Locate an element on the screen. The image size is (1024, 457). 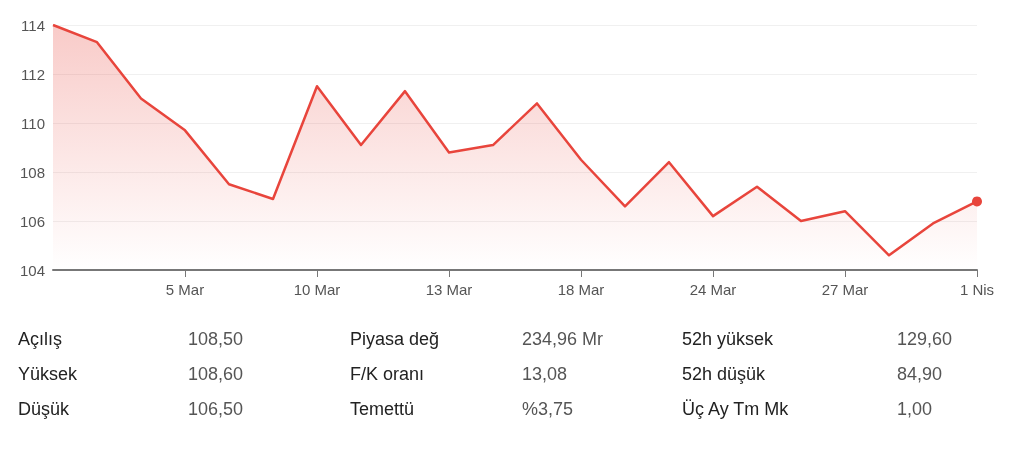
y-tick-label: 114 is located at coordinates (33, 25).